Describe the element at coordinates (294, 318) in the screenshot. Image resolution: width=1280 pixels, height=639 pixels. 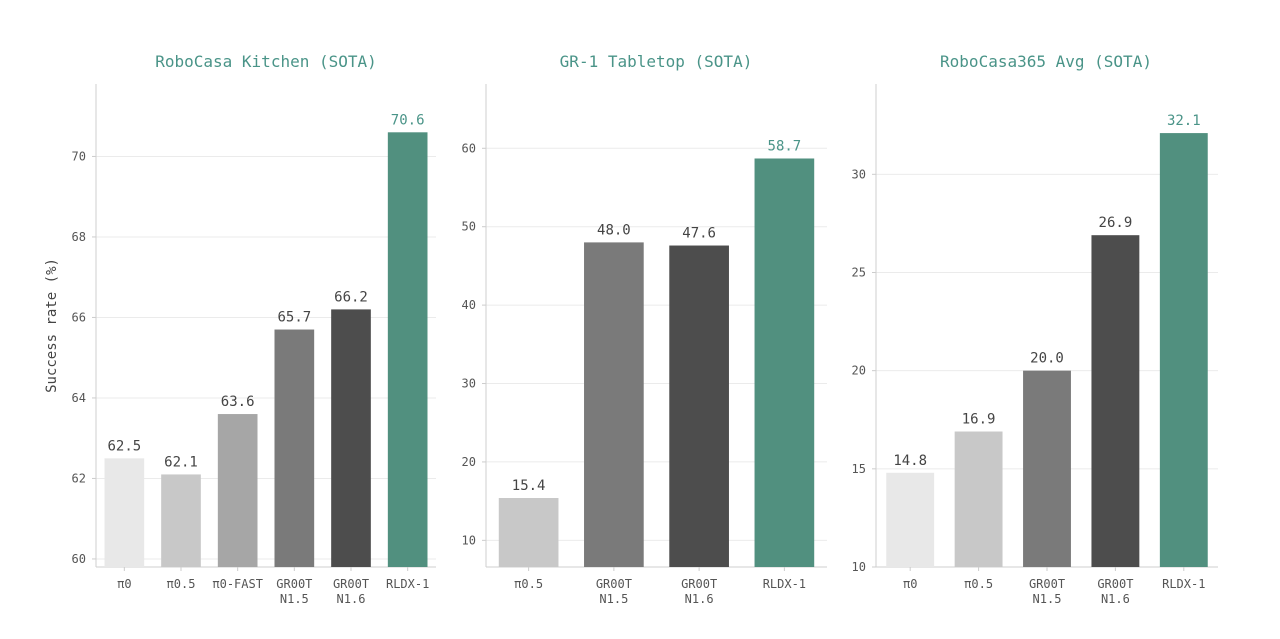
I see `value-label: 65.7` at that location.